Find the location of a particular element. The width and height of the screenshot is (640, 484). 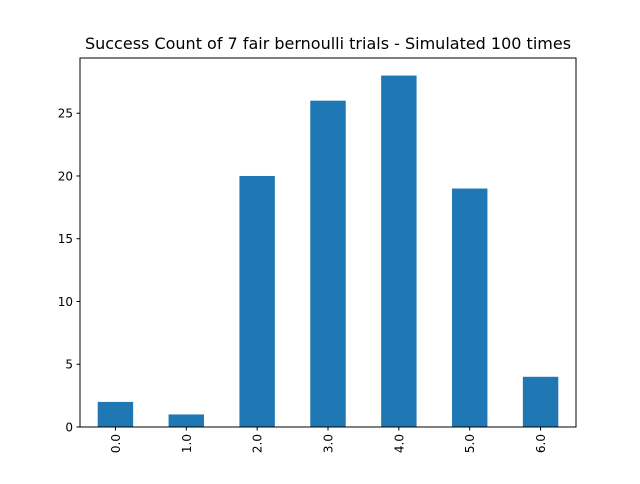

y-tick-label: 25 is located at coordinates (65, 114).